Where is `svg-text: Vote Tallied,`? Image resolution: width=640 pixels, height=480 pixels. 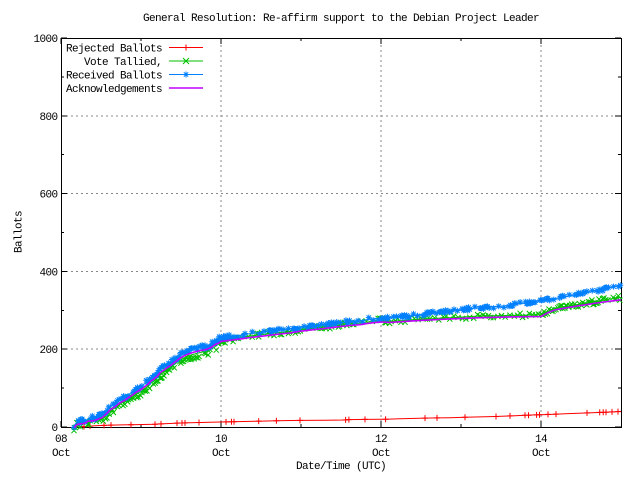 svg-text: Vote Tallied, is located at coordinates (123, 63).